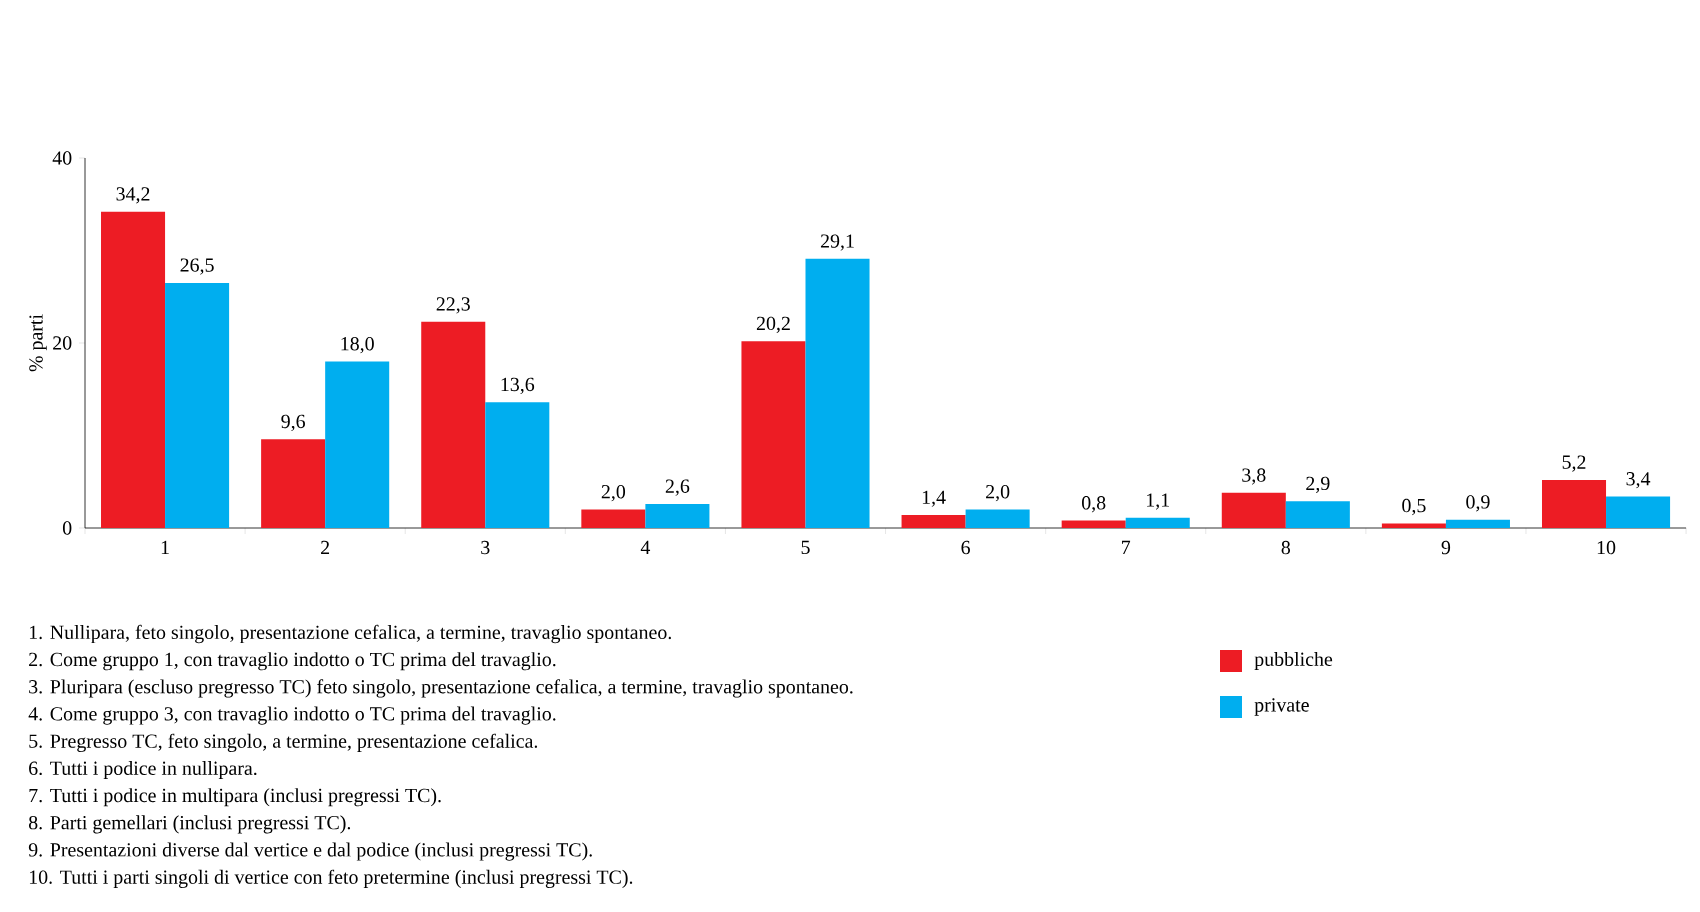 Image resolution: width=1700 pixels, height=912 pixels. I want to click on x-tick-label: 7, so click(1126, 547).